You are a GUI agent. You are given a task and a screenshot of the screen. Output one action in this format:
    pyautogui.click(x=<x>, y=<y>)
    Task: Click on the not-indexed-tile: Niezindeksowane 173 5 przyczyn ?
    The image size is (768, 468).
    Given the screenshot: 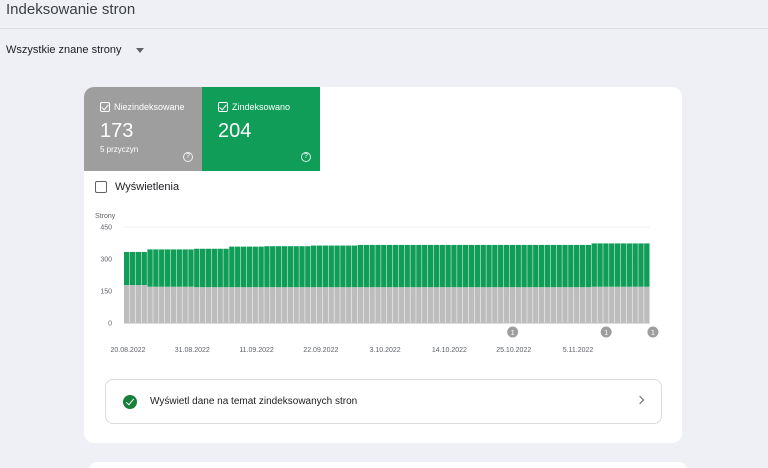 What is the action you would take?
    pyautogui.click(x=143, y=129)
    